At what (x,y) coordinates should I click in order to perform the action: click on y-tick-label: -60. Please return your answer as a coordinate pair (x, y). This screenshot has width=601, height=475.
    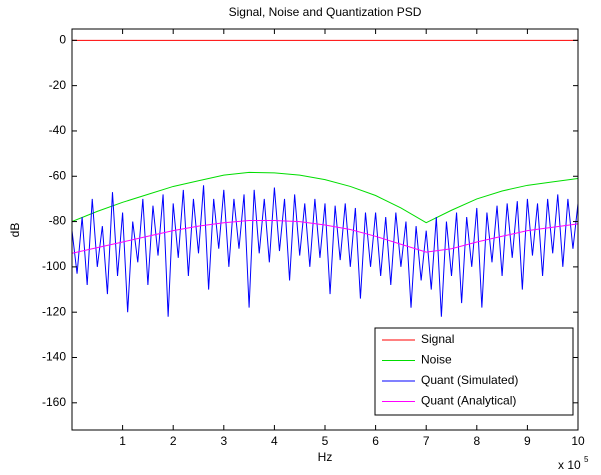
    Looking at the image, I should click on (58, 175).